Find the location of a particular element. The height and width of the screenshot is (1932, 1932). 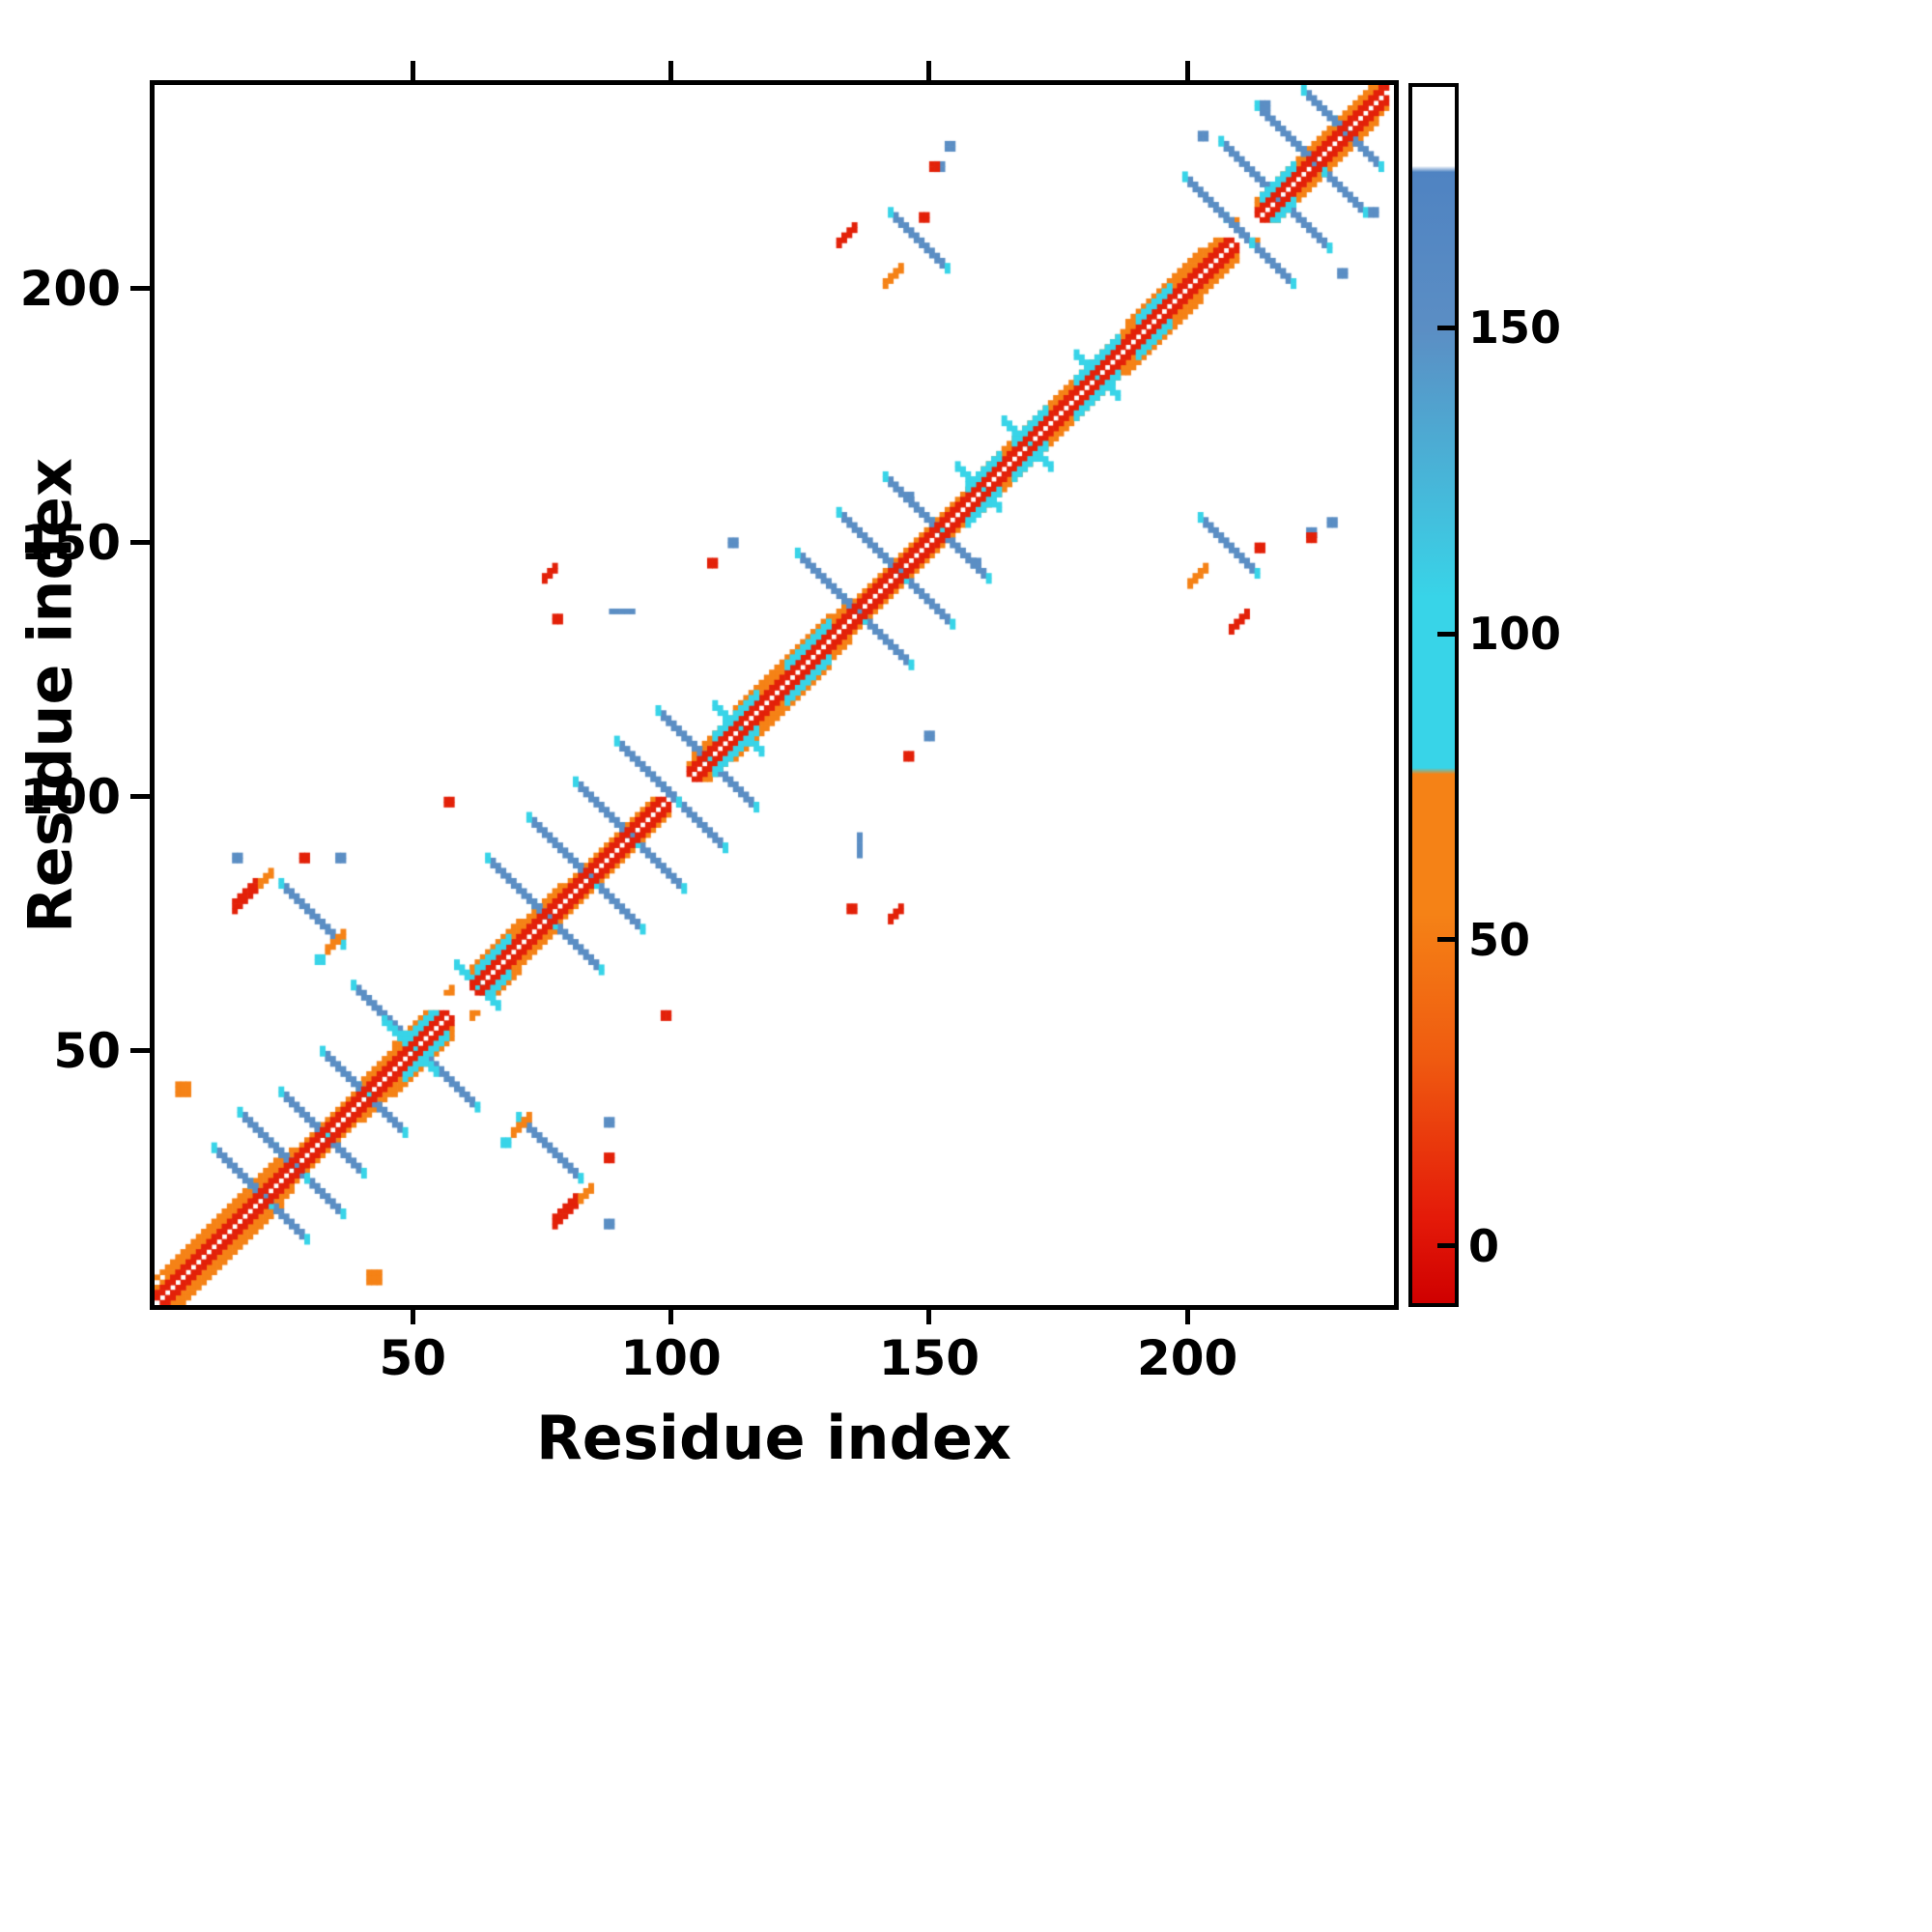

colorbar is located at coordinates (1433, 695).